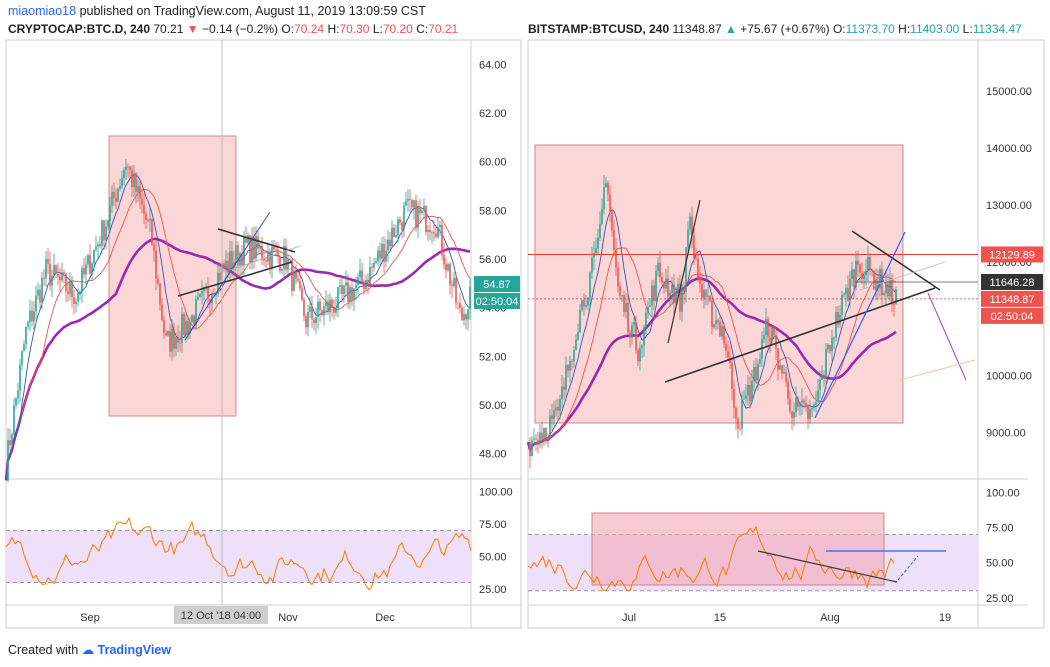 The image size is (1050, 667). What do you see at coordinates (79, 29) in the screenshot?
I see `left-symbol: CRYPTOCAP:BTC.D, 240` at bounding box center [79, 29].